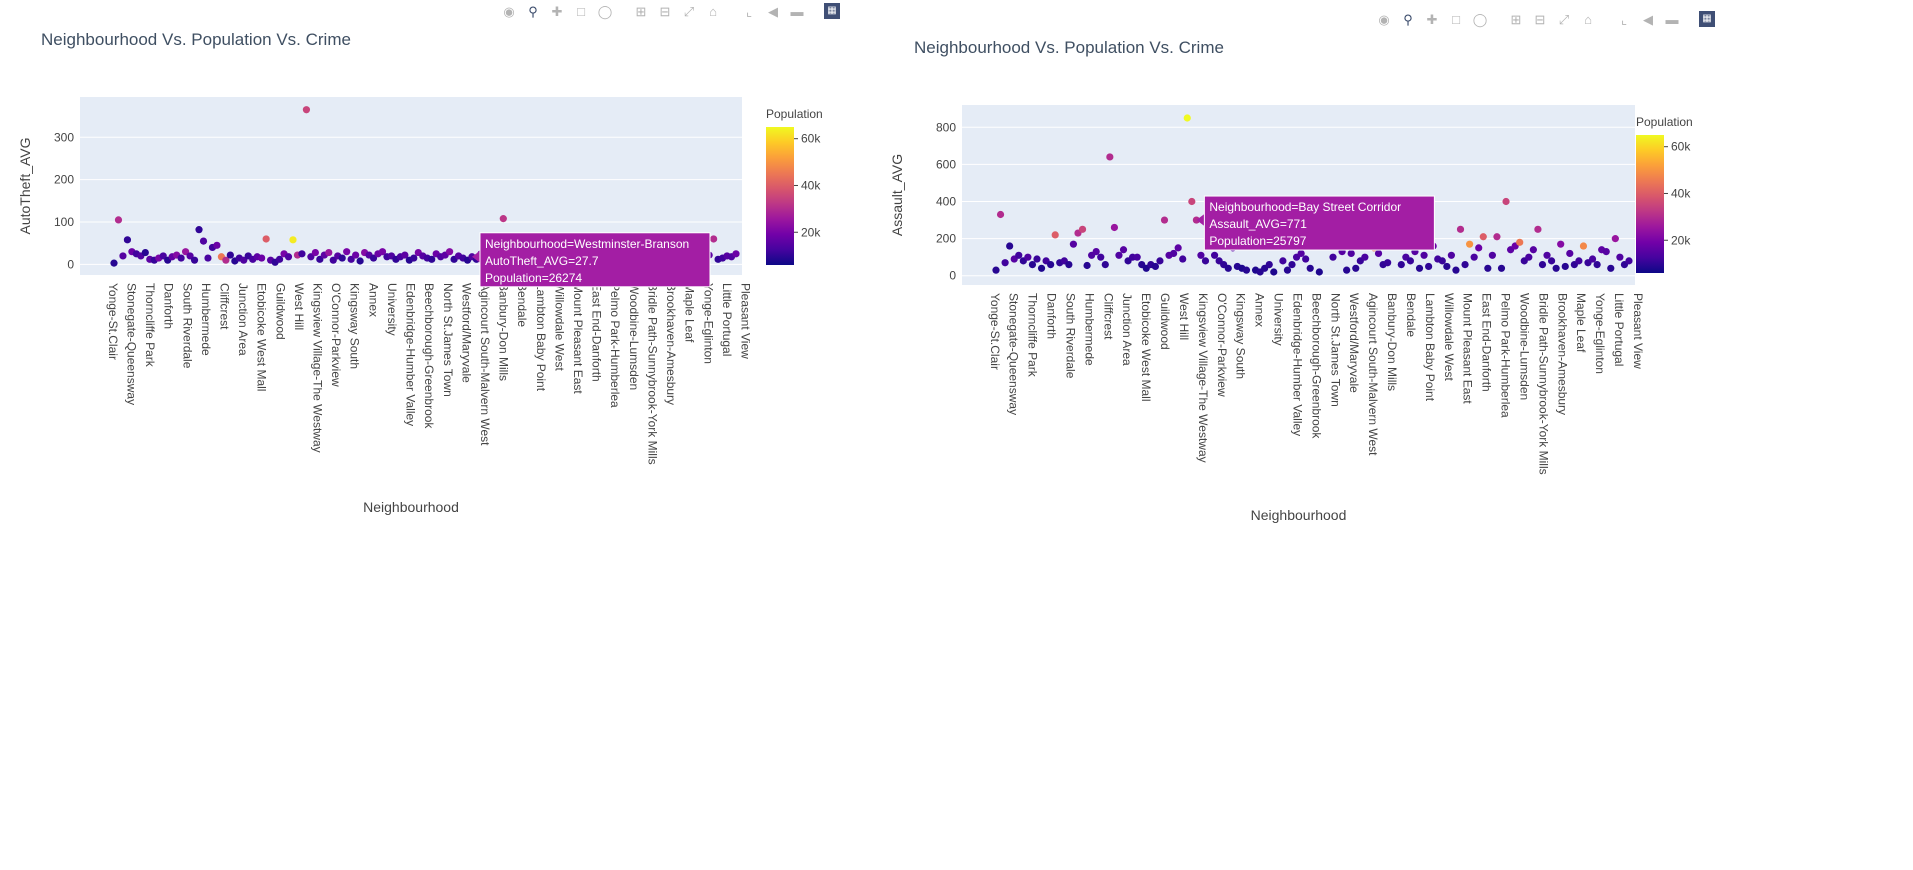 The image size is (1913, 870). Describe the element at coordinates (1258, 224) in the screenshot. I see `hover-line: Assault_AVG=771` at that location.